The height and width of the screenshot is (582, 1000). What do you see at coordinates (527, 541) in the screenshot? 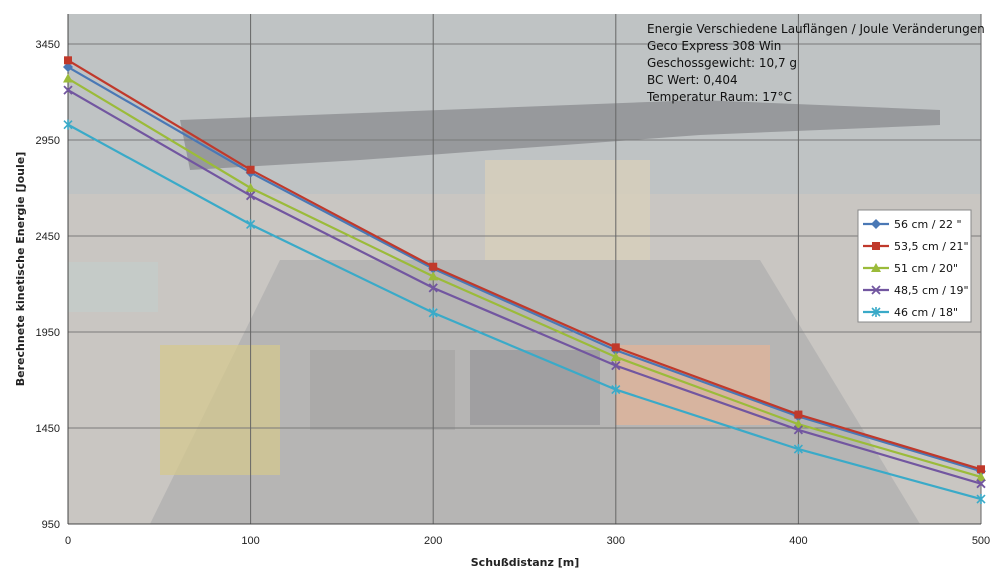
I see `x-axis-ticks: 0 100 200 300 400 500` at bounding box center [527, 541].